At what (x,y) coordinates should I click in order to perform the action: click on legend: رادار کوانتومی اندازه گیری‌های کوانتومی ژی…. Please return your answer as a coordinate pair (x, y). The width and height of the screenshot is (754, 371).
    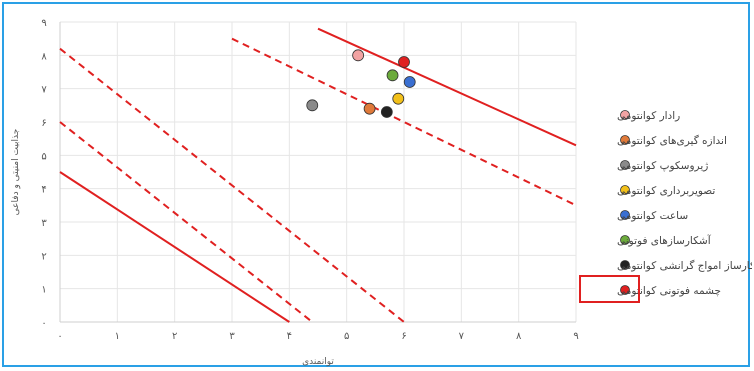
    Looking at the image, I should click on (684, 203).